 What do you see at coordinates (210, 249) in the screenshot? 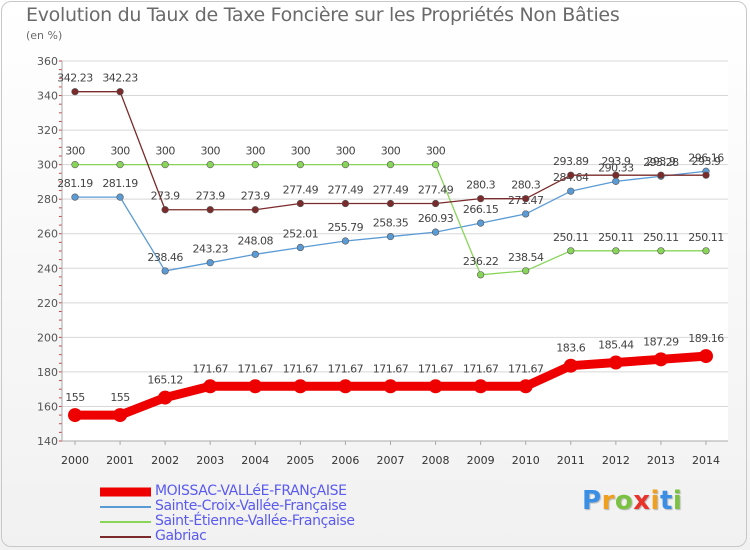
I see `data-label-sainte-croix: 243.23` at bounding box center [210, 249].